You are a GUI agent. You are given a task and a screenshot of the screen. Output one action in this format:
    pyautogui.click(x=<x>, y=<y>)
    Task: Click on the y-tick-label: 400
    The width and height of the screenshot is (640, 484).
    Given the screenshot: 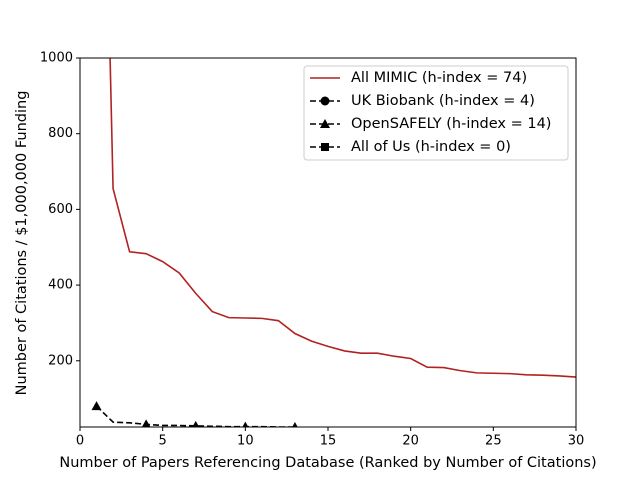 What is the action you would take?
    pyautogui.click(x=60, y=285)
    